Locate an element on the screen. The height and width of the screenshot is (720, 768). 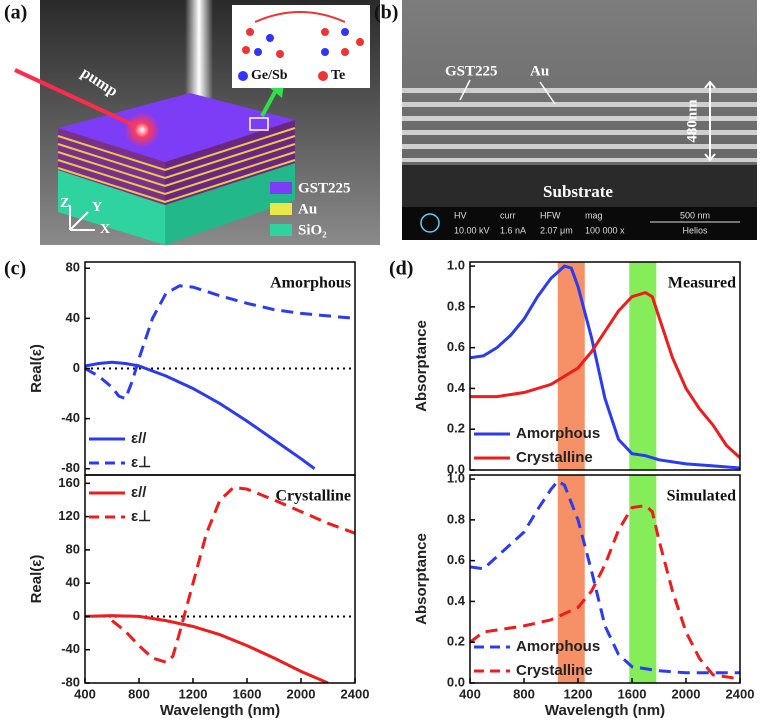
y-tick-label: 0.0 is located at coordinates (456, 681).